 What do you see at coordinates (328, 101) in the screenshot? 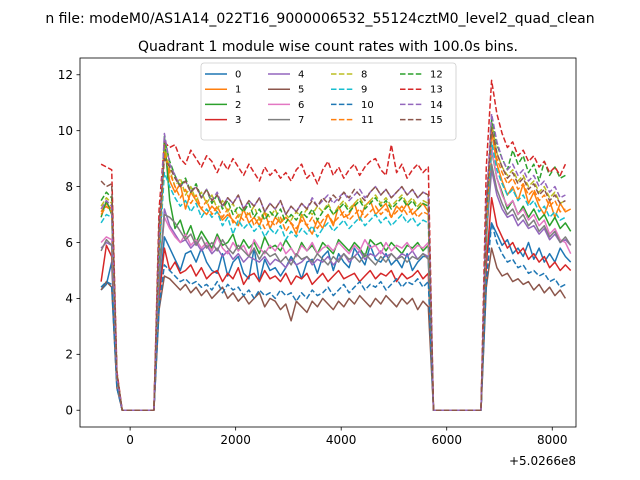
I see `legend-box` at bounding box center [328, 101].